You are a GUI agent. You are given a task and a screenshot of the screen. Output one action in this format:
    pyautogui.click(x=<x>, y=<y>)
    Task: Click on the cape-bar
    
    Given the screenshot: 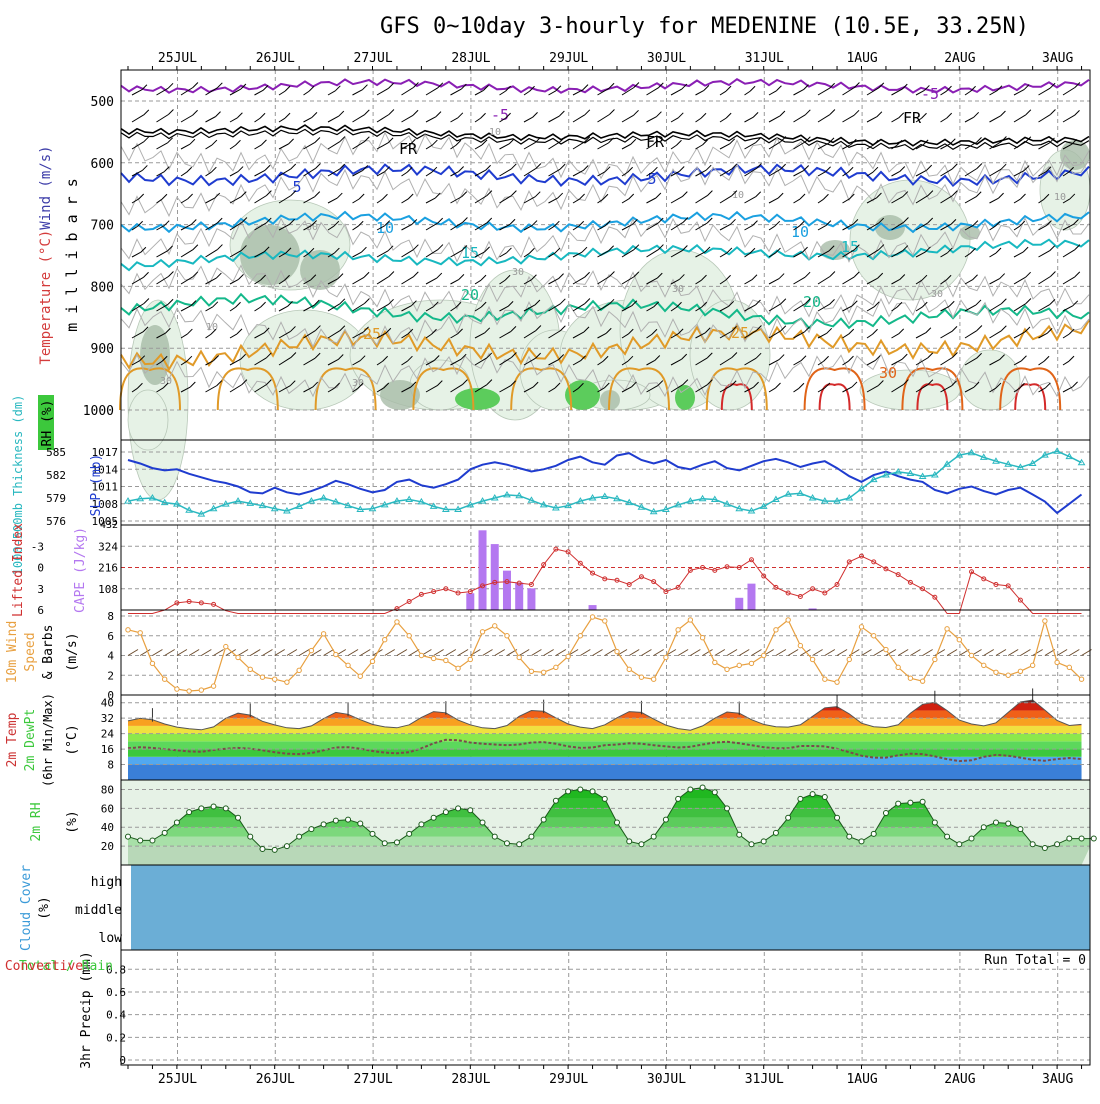 What is the action you would take?
    pyautogui.click(x=751, y=596)
    